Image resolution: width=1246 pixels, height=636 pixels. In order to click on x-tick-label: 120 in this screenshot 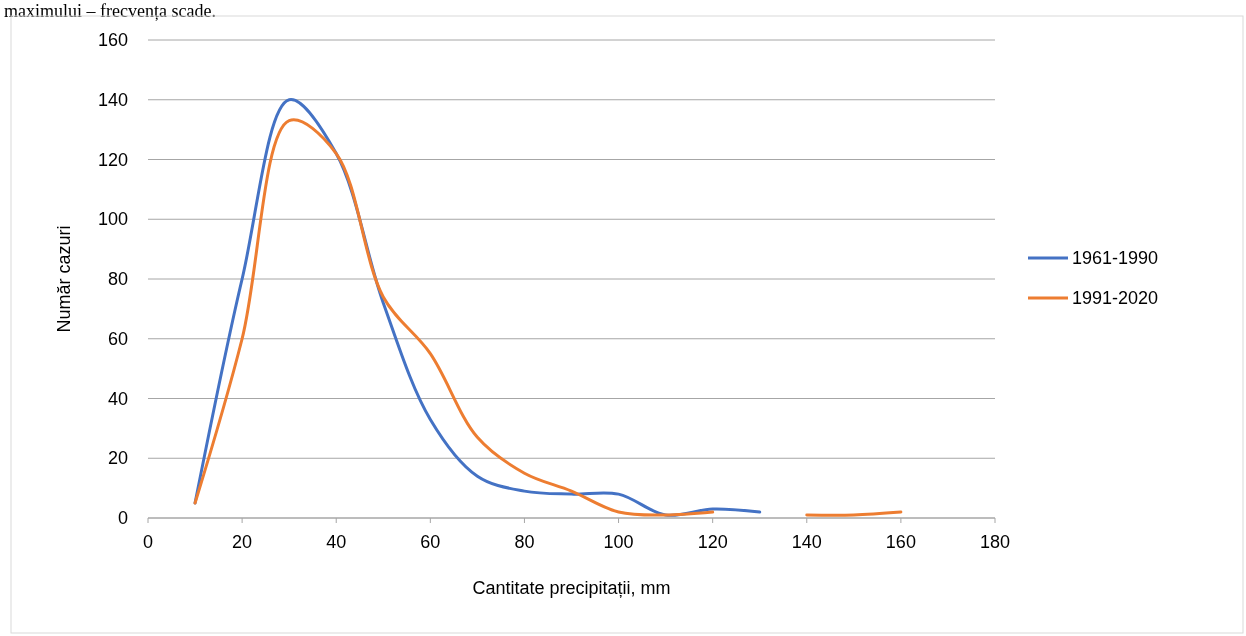, I will do `click(712, 542)`.